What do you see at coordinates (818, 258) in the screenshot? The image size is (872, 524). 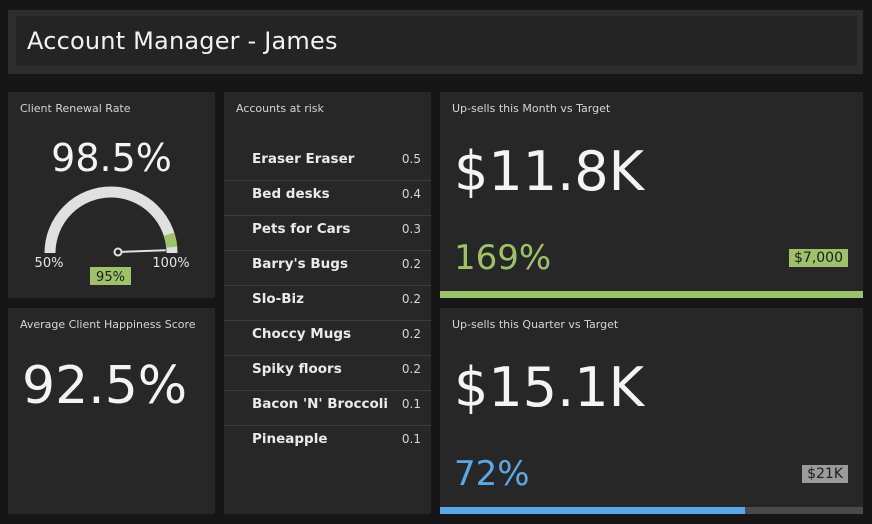 I see `upsells-month-target: $7,000` at bounding box center [818, 258].